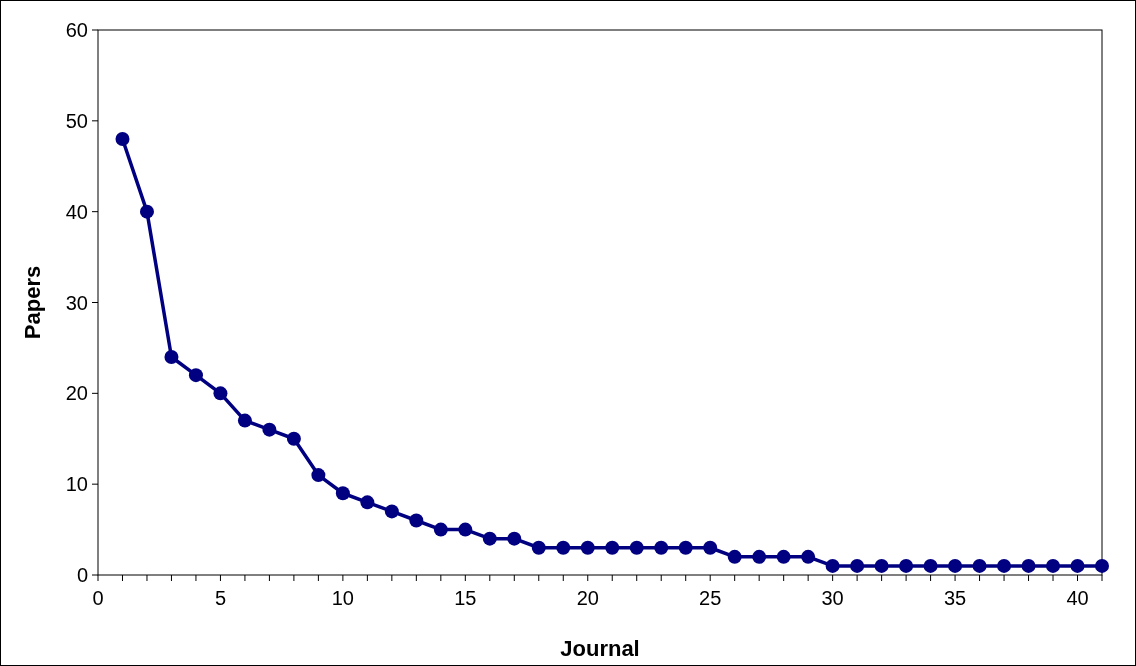 The image size is (1136, 666). Describe the element at coordinates (955, 598) in the screenshot. I see `x-tick-label: 35` at that location.